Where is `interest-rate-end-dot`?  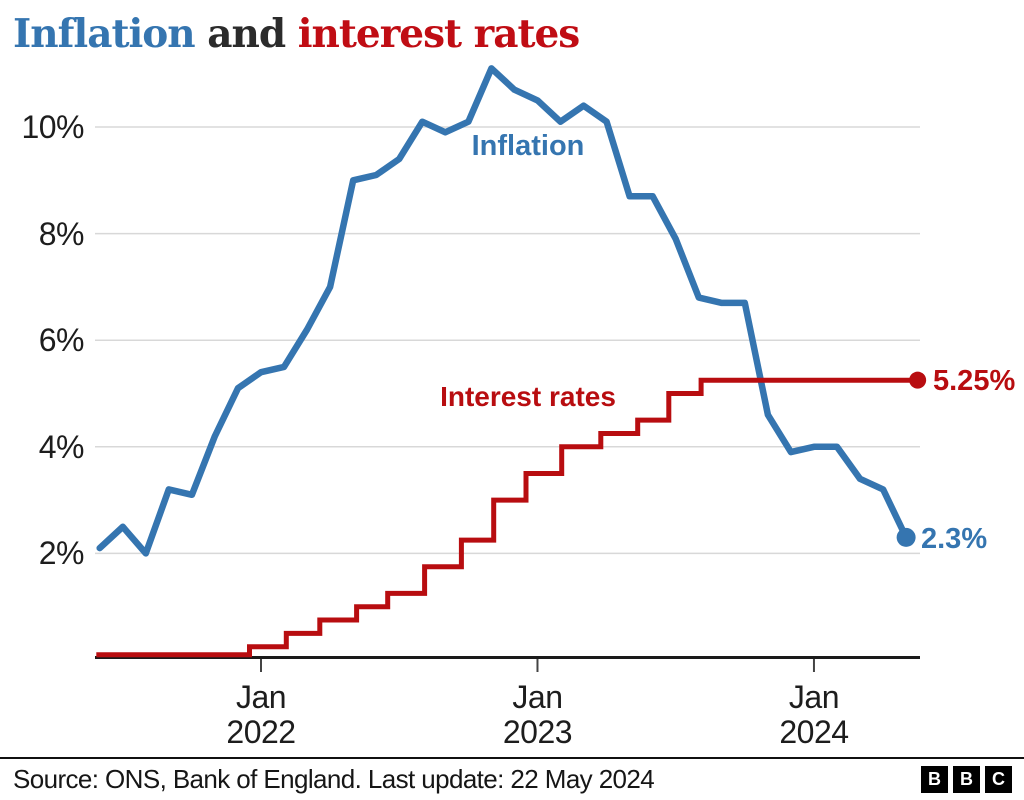
interest-rate-end-dot is located at coordinates (918, 380).